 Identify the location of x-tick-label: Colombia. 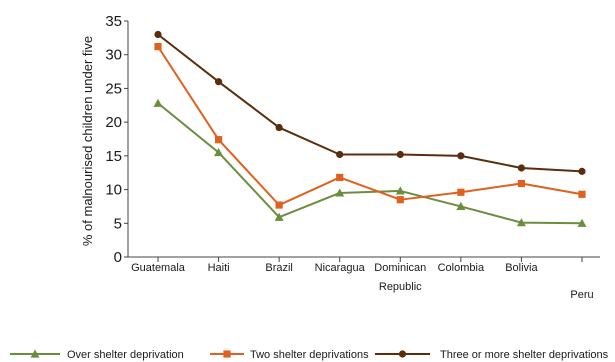
(461, 268).